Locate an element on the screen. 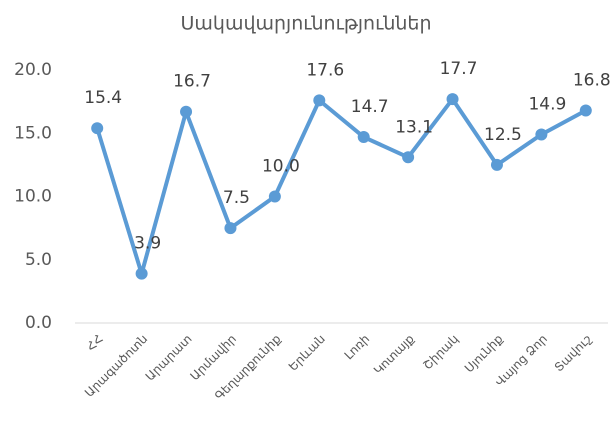 This screenshot has width=612, height=432. data-label: 16.7 is located at coordinates (192, 82).